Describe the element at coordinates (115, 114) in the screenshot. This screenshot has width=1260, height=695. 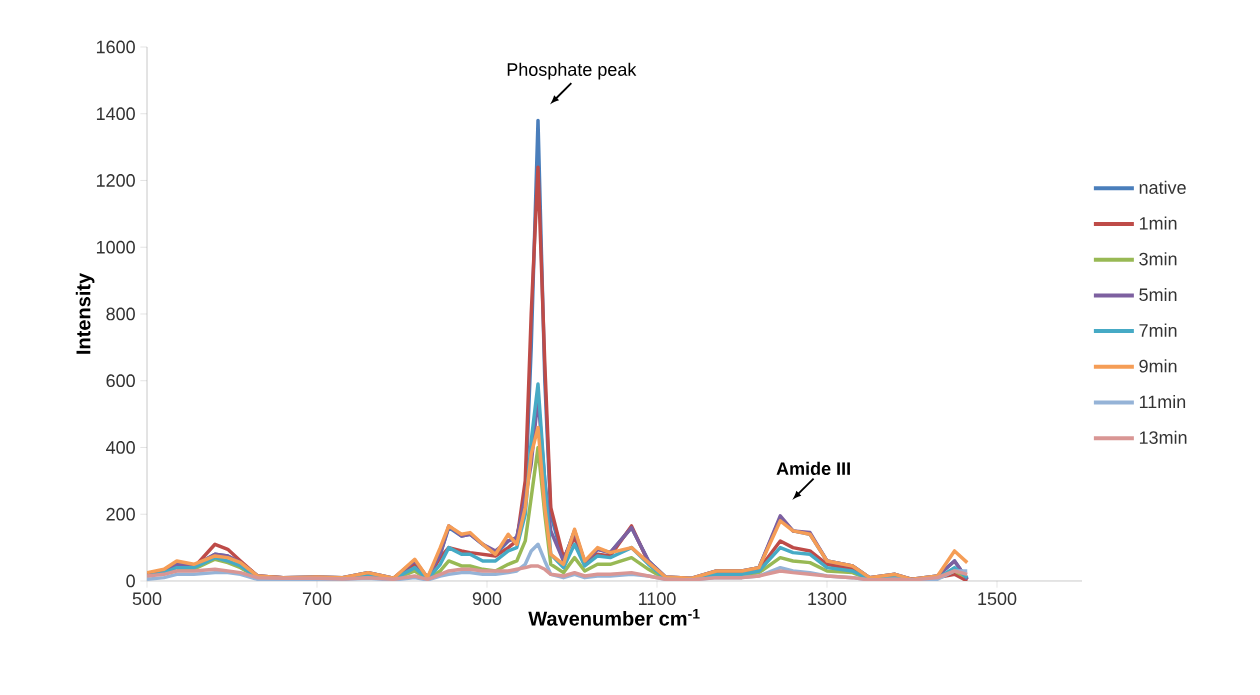
I see `y-tick-label: 1400` at that location.